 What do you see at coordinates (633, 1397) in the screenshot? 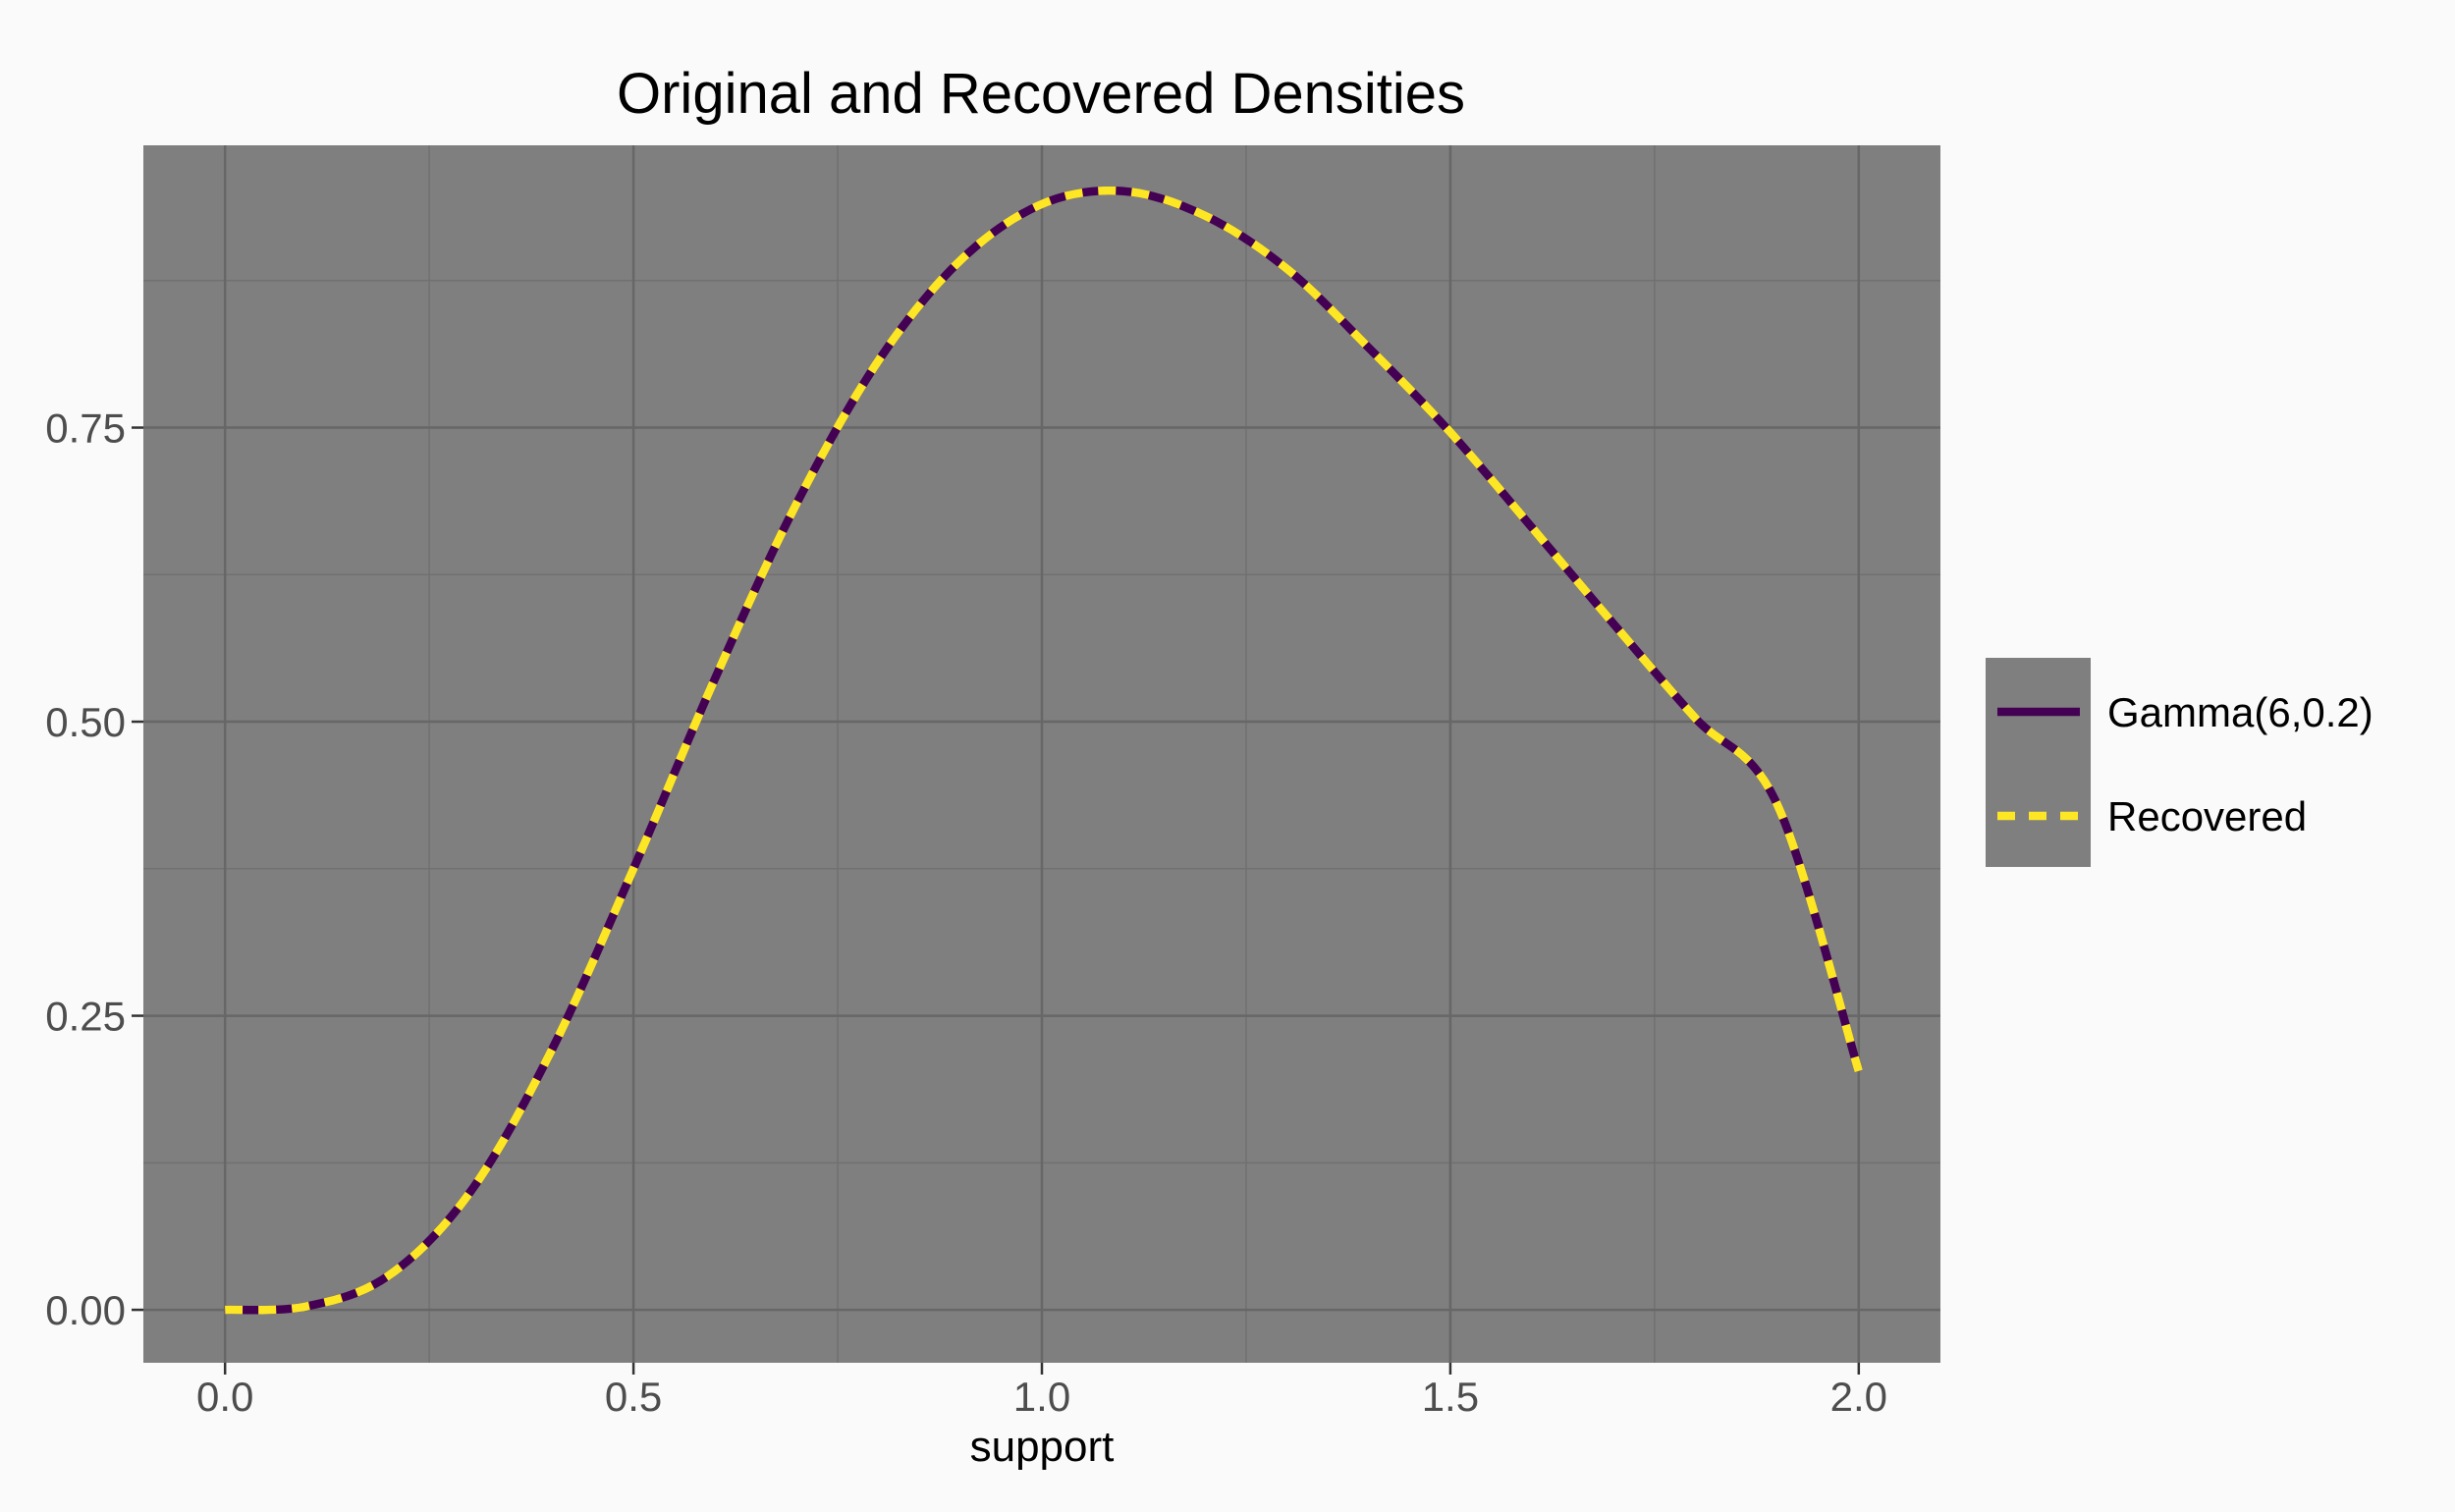
I see `x-tick-label: 0.5` at bounding box center [633, 1397].